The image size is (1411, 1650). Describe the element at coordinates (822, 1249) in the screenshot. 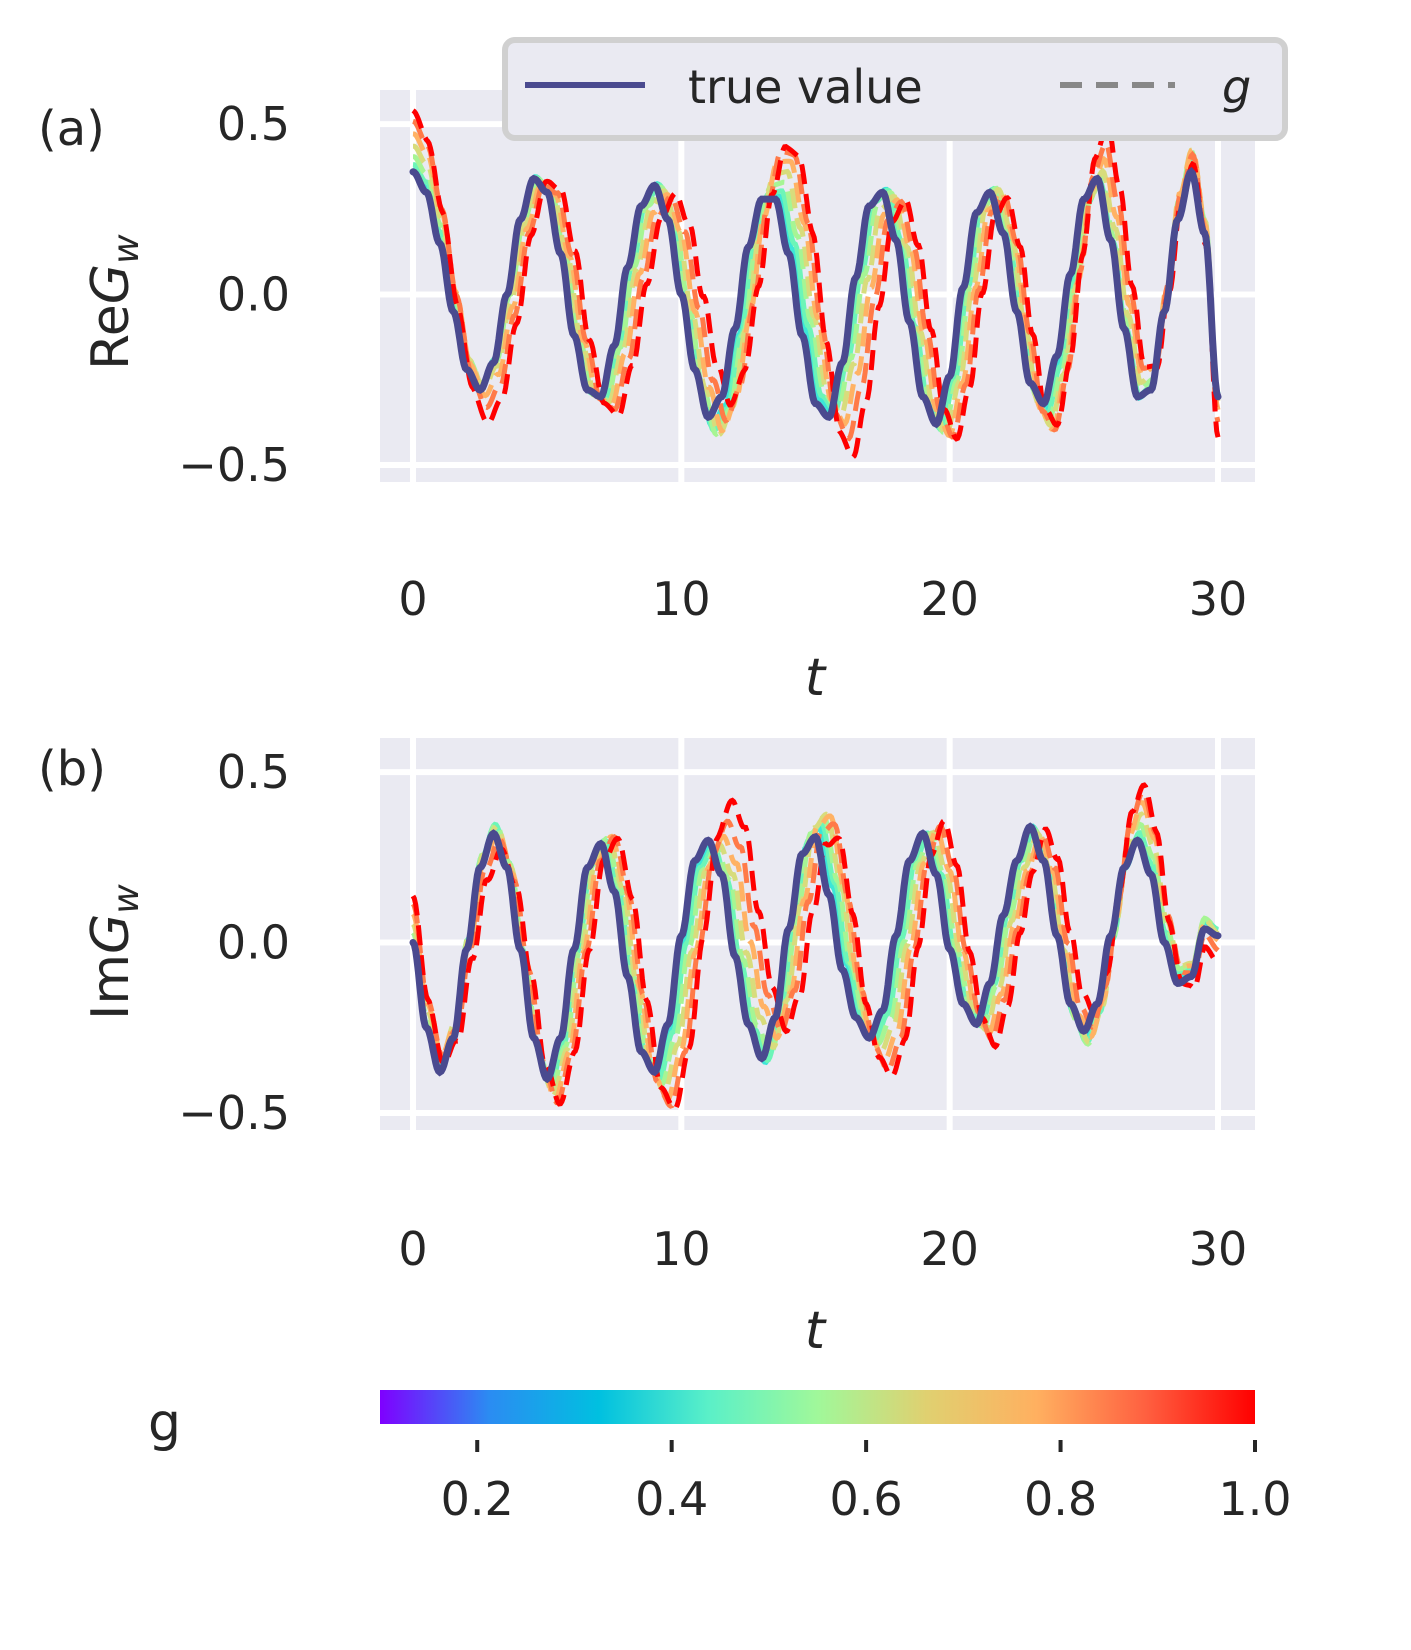

I see `xticks-b: 0 10 20 30` at that location.